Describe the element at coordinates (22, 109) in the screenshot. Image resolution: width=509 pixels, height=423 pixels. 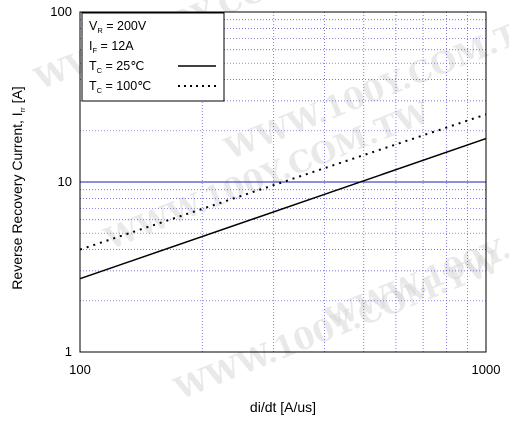
I see `y-axis-label-subscript: rr` at that location.